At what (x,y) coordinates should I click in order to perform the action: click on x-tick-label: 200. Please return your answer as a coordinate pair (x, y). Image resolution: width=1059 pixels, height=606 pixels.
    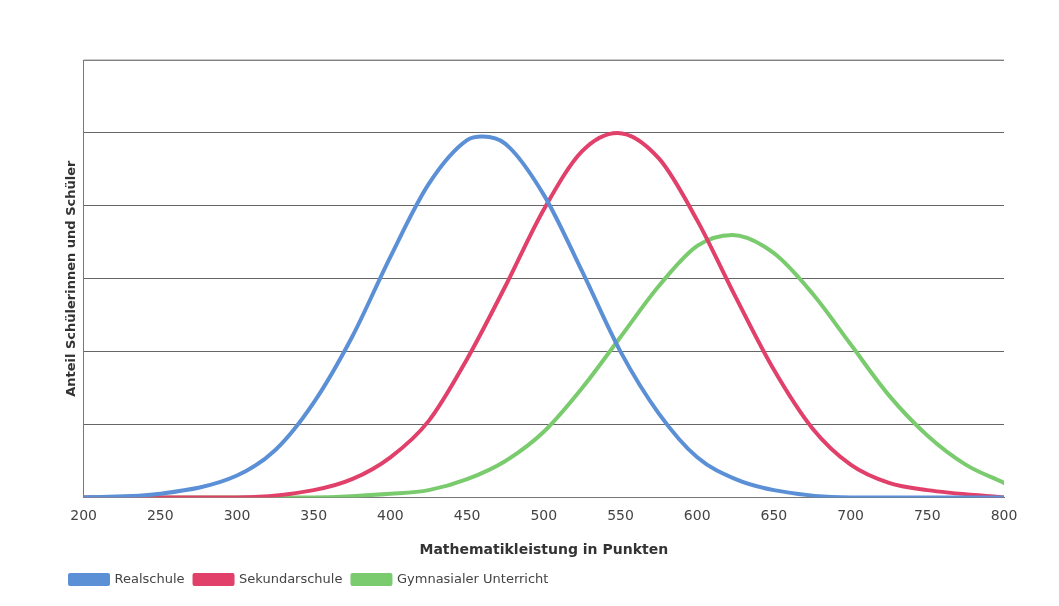
    Looking at the image, I should click on (83, 515).